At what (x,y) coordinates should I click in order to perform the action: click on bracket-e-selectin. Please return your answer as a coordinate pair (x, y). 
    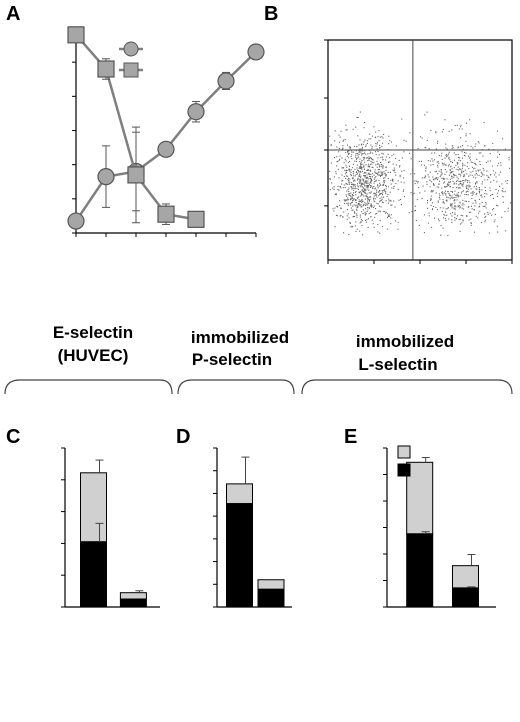
    Looking at the image, I should click on (88, 387).